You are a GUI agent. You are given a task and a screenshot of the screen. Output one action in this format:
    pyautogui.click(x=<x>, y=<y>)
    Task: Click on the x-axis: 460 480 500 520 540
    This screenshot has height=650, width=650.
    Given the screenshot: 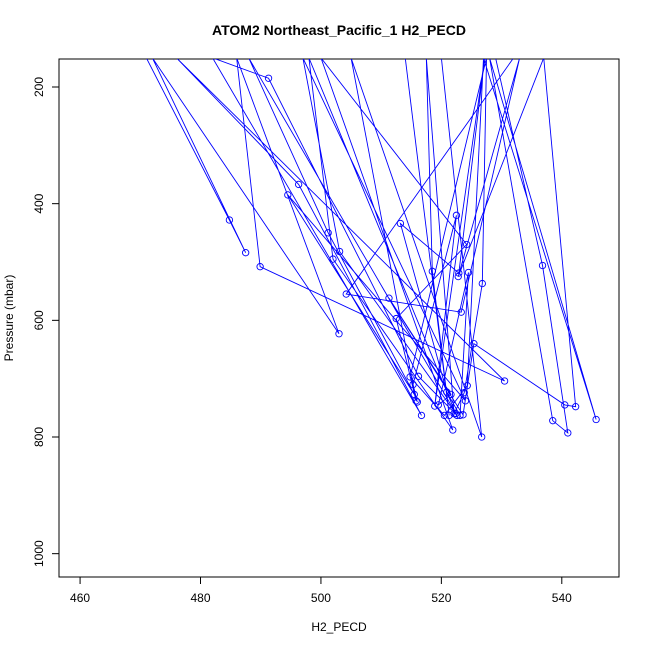 What is the action you would take?
    pyautogui.click(x=321, y=591)
    